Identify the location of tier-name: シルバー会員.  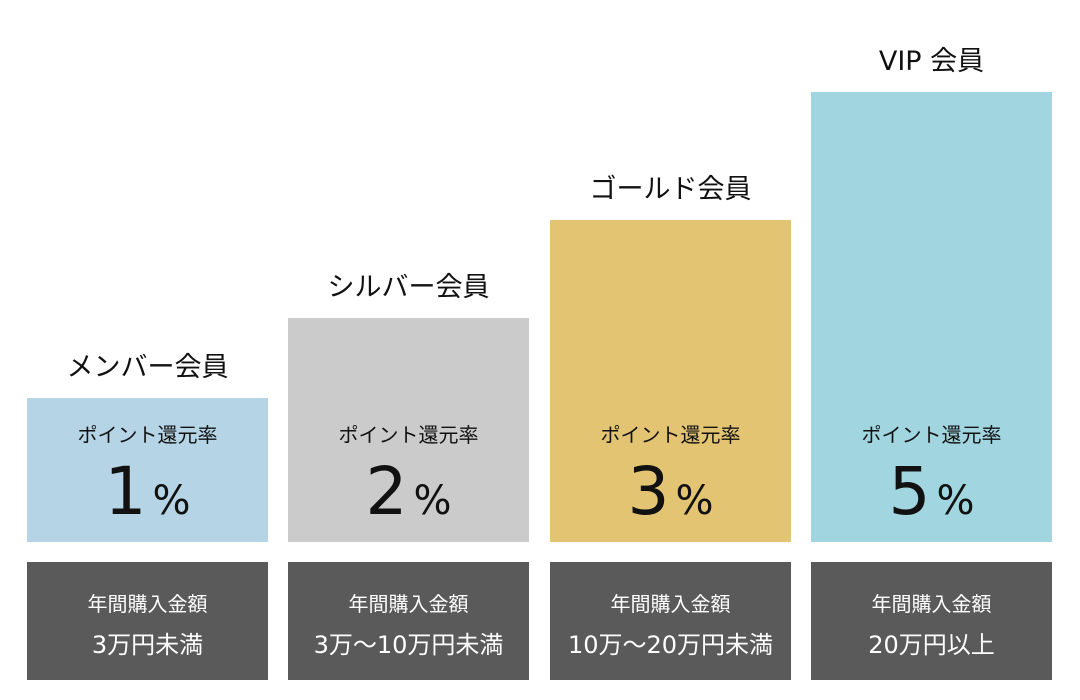
(408, 287).